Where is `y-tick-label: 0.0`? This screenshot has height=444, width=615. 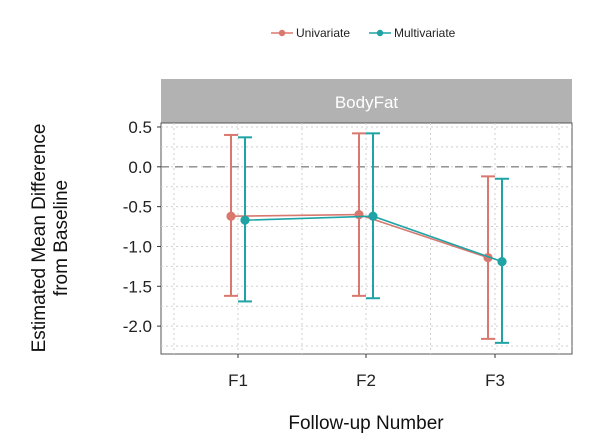
y-tick-label: 0.0 is located at coordinates (140, 167).